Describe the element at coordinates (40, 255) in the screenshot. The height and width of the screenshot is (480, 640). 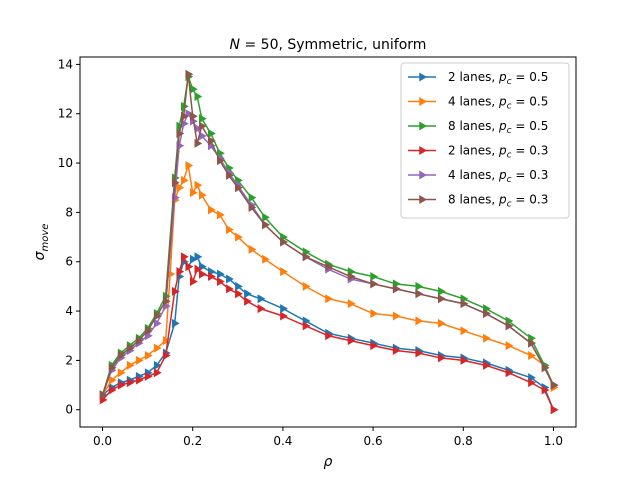
I see `y-axis-label-main: σ` at that location.